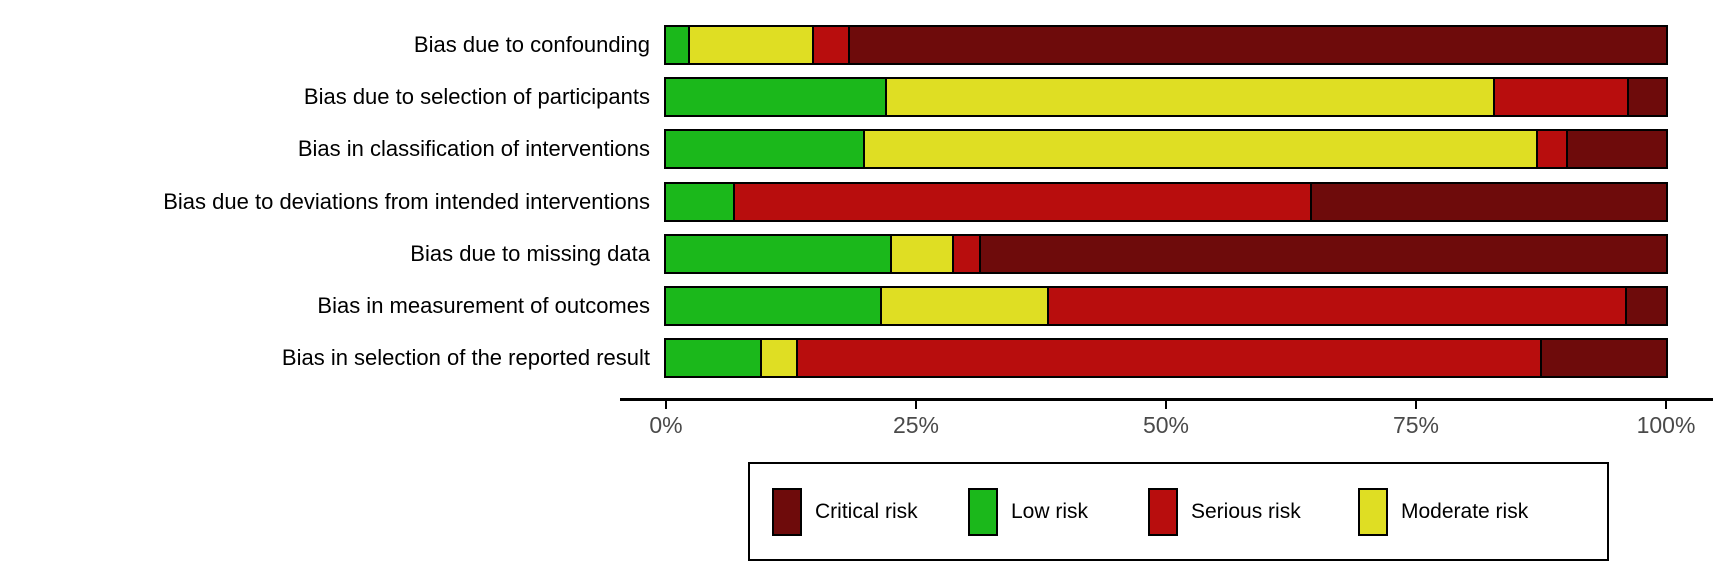 The image size is (1728, 576). Describe the element at coordinates (1166, 399) in the screenshot. I see `x-axis-line` at that location.